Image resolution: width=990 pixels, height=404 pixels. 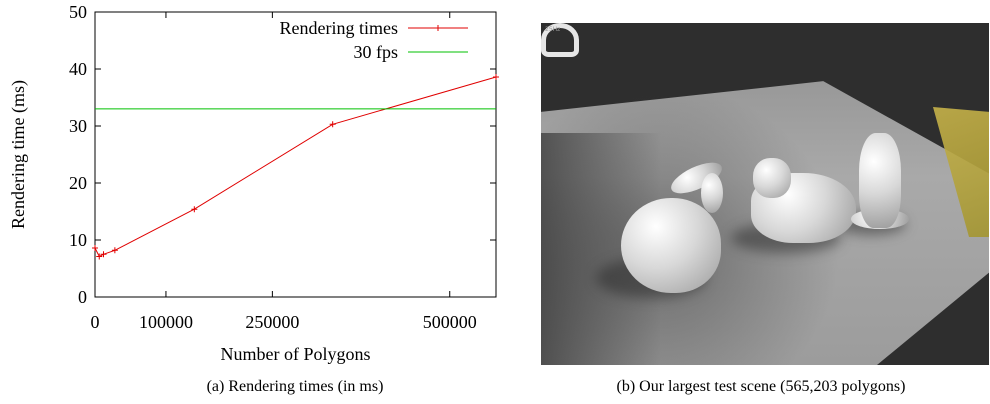 I want to click on x-tick-label: 0, so click(x=95, y=322).